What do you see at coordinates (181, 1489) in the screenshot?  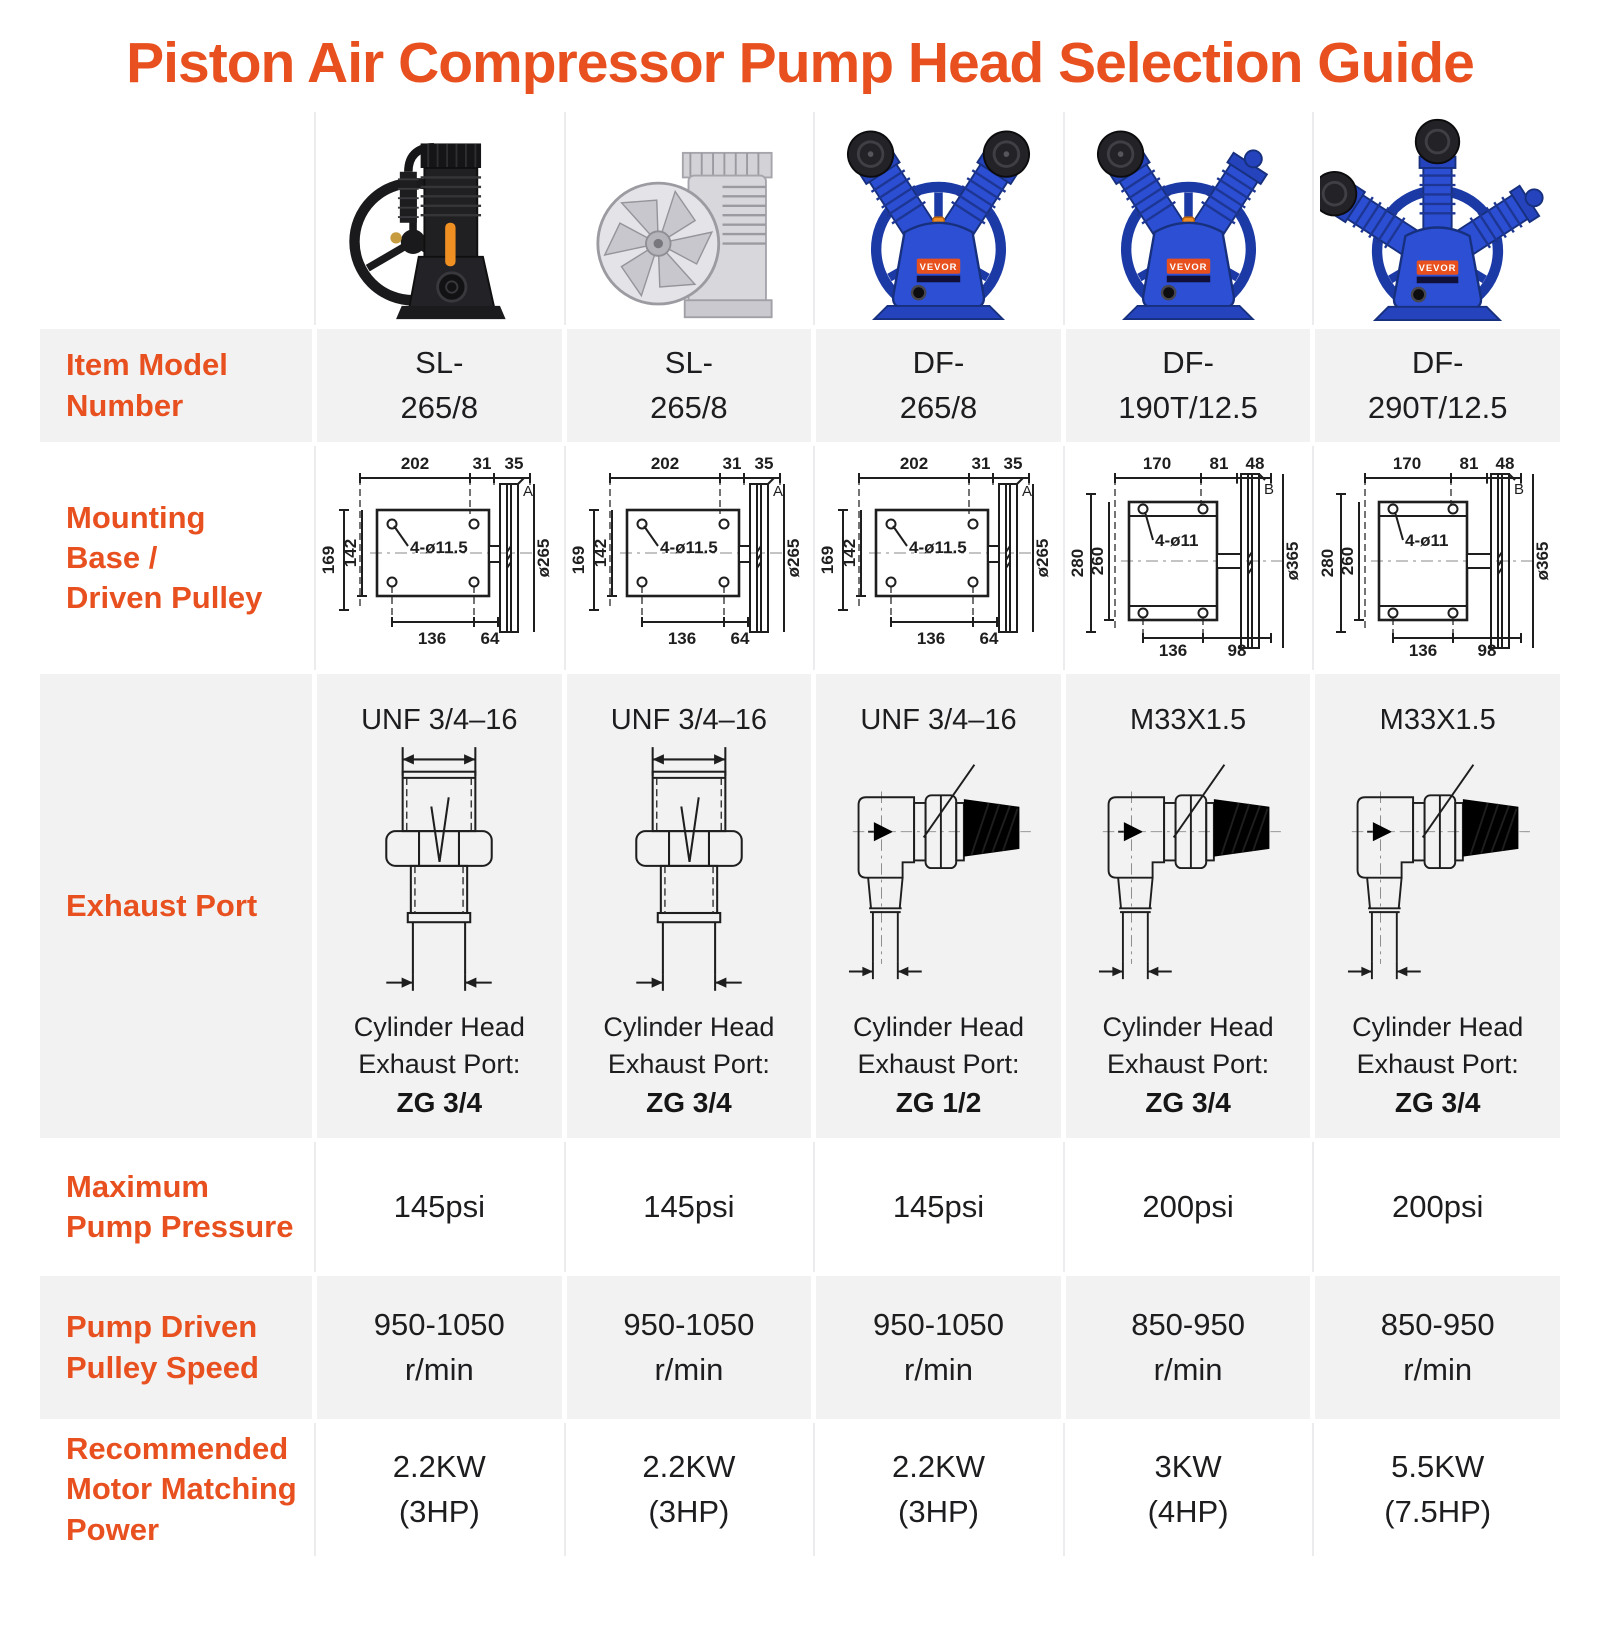 I see `row-label-power: Recommended Motor Matching Power` at bounding box center [181, 1489].